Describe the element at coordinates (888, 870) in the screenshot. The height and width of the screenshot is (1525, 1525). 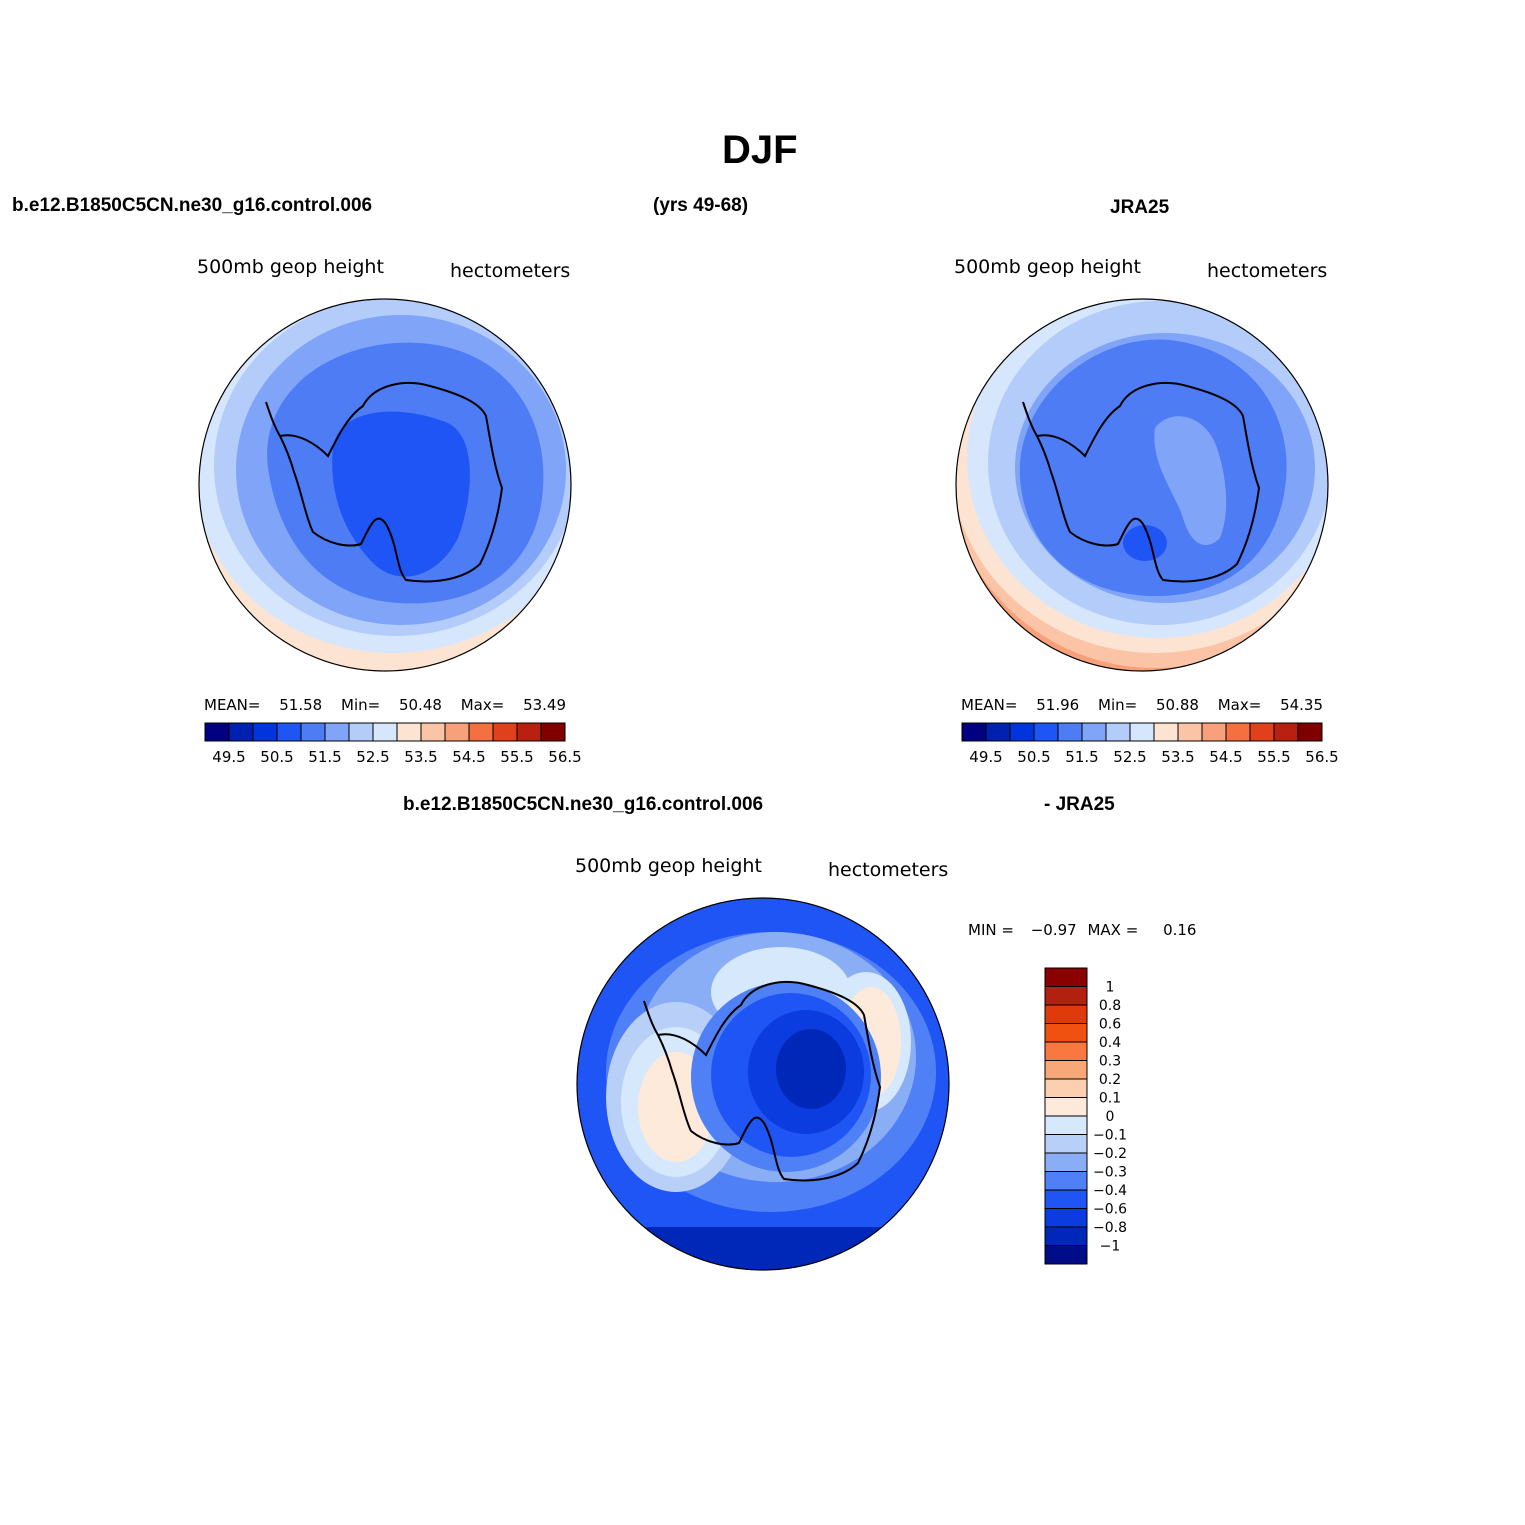
I see `diff-units-label: hectometers` at that location.